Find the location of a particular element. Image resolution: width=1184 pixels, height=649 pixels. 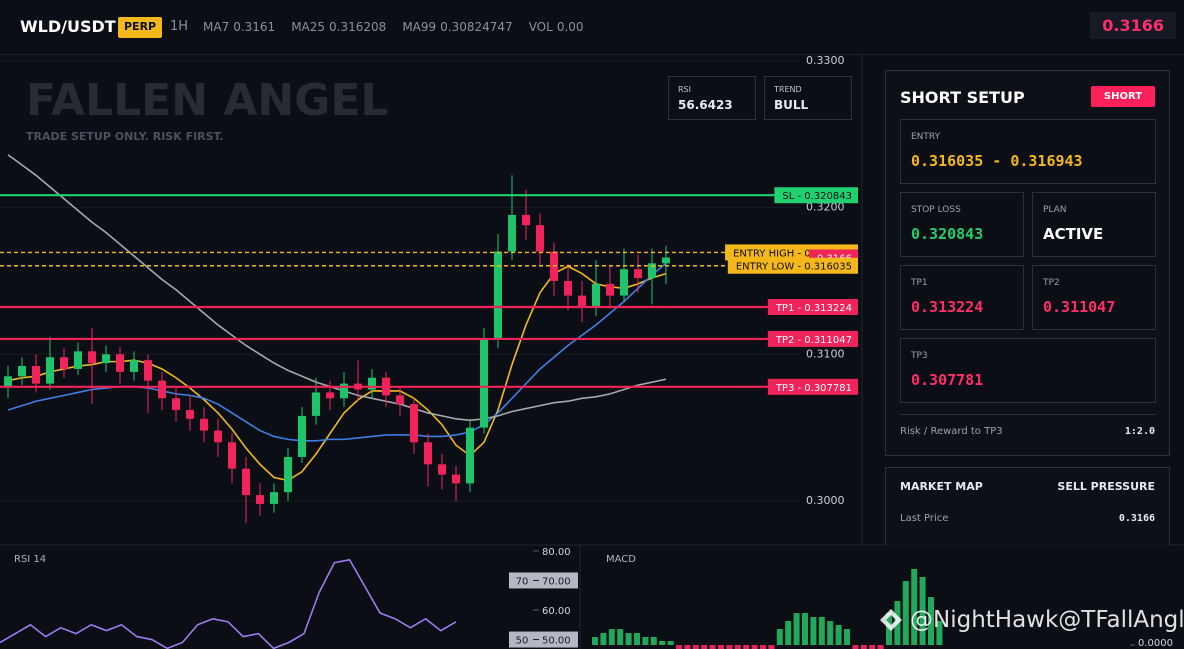

level-label: TP3 - 0.307781 is located at coordinates (813, 388).